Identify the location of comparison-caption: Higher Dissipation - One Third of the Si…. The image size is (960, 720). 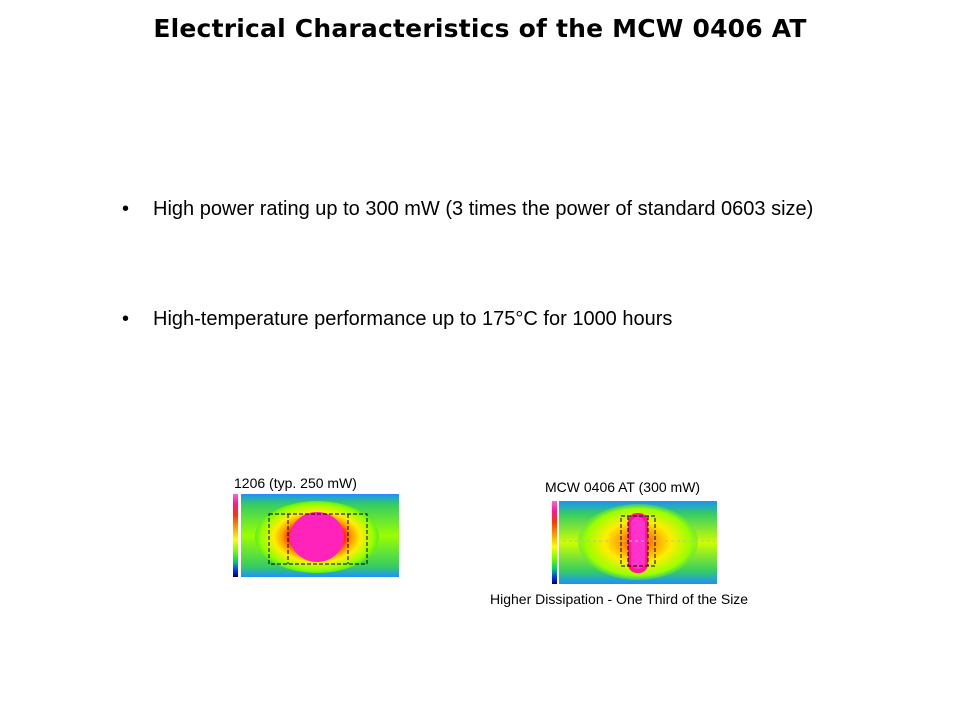
(619, 599).